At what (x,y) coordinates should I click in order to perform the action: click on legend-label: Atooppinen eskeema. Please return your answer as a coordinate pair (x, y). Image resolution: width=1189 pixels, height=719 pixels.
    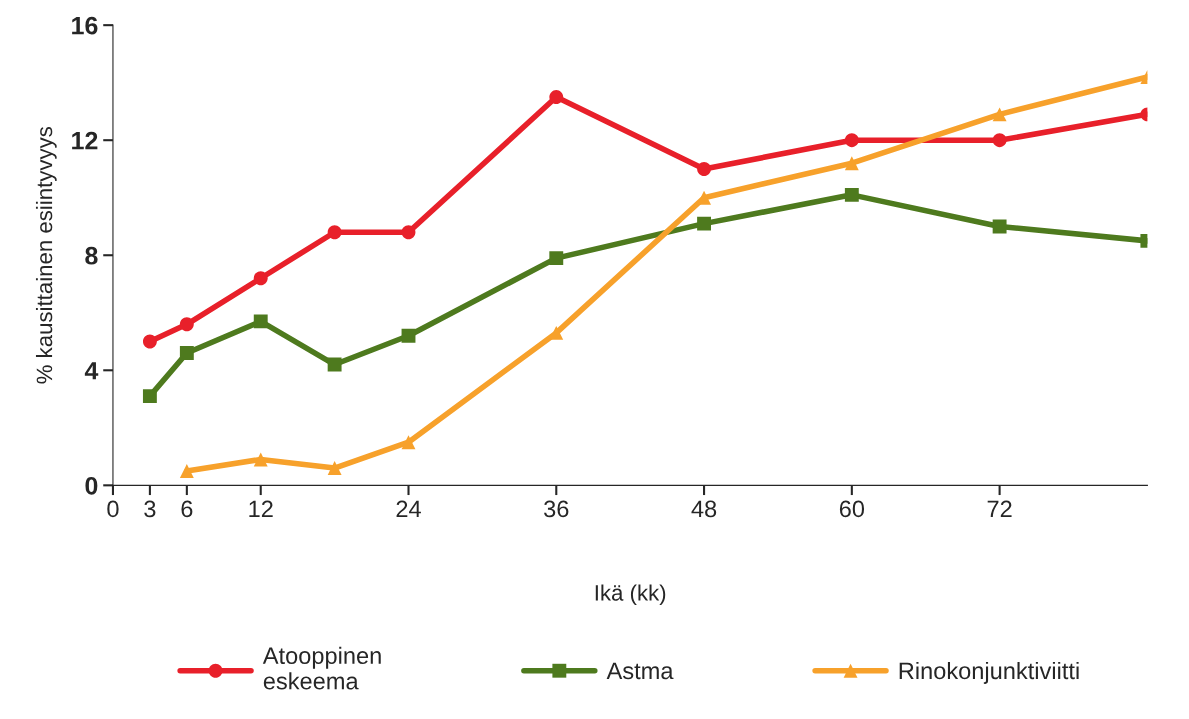
    Looking at the image, I should click on (321, 668).